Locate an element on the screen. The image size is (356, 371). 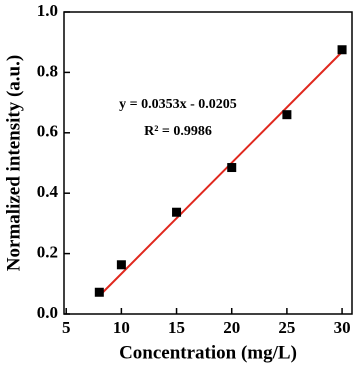
x-tick-label: 25 is located at coordinates (286, 327).